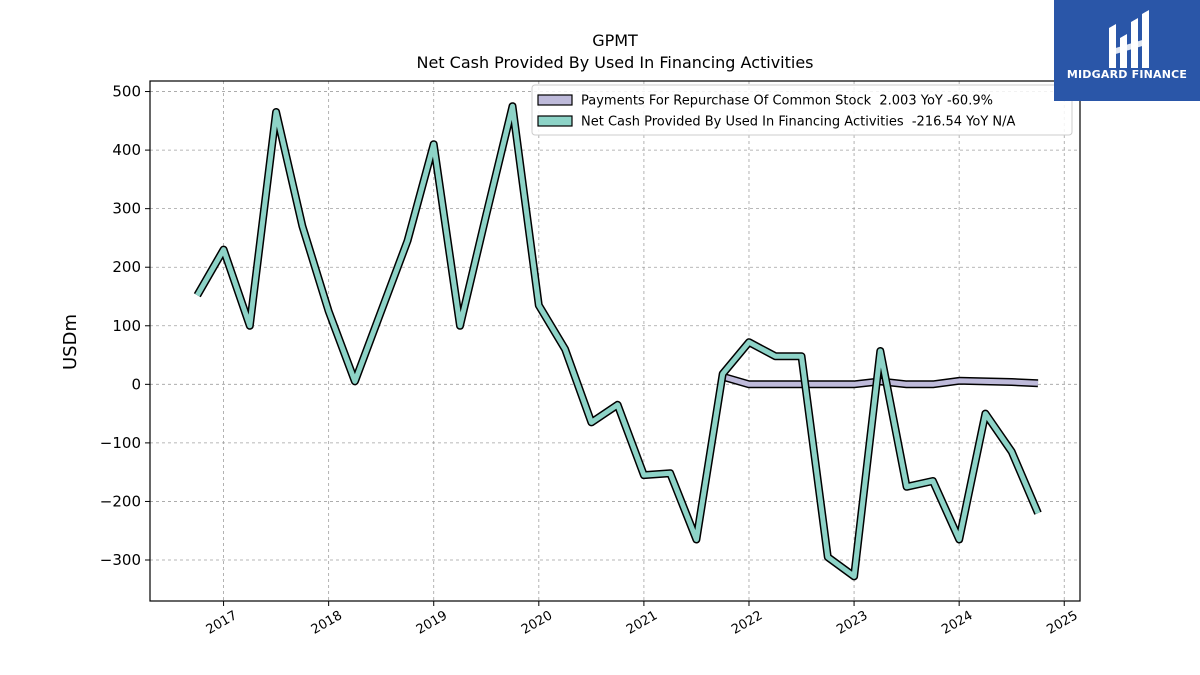  I want to click on y-tick-label: 400, so click(126, 150).